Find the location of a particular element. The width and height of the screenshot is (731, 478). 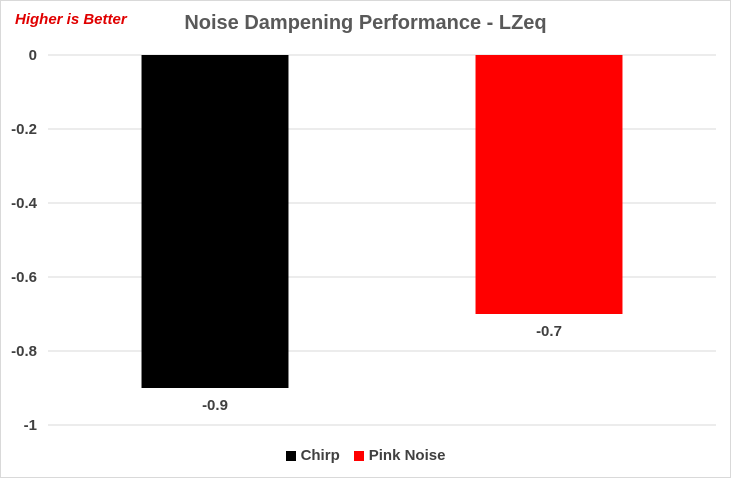

legend-swatch-chirp is located at coordinates (290, 455).